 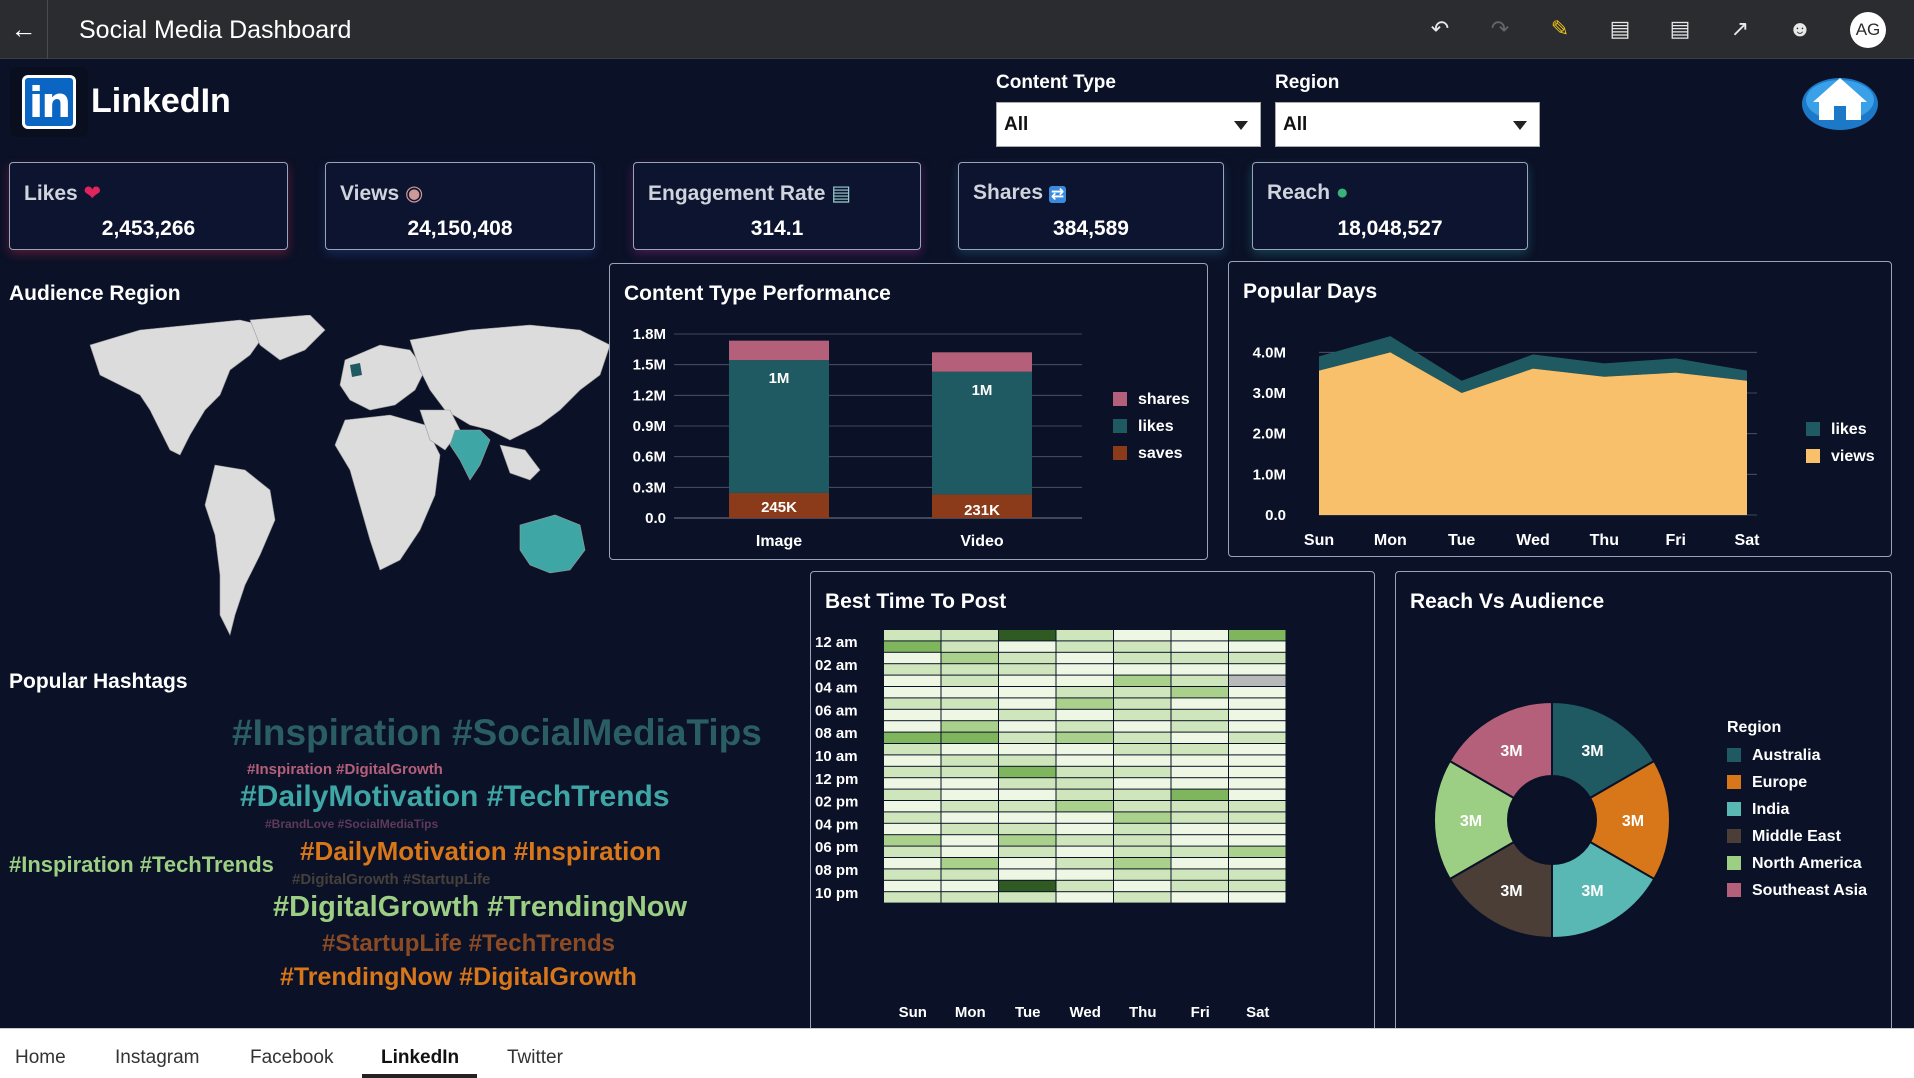 What do you see at coordinates (240, 550) in the screenshot?
I see `map-south-america` at bounding box center [240, 550].